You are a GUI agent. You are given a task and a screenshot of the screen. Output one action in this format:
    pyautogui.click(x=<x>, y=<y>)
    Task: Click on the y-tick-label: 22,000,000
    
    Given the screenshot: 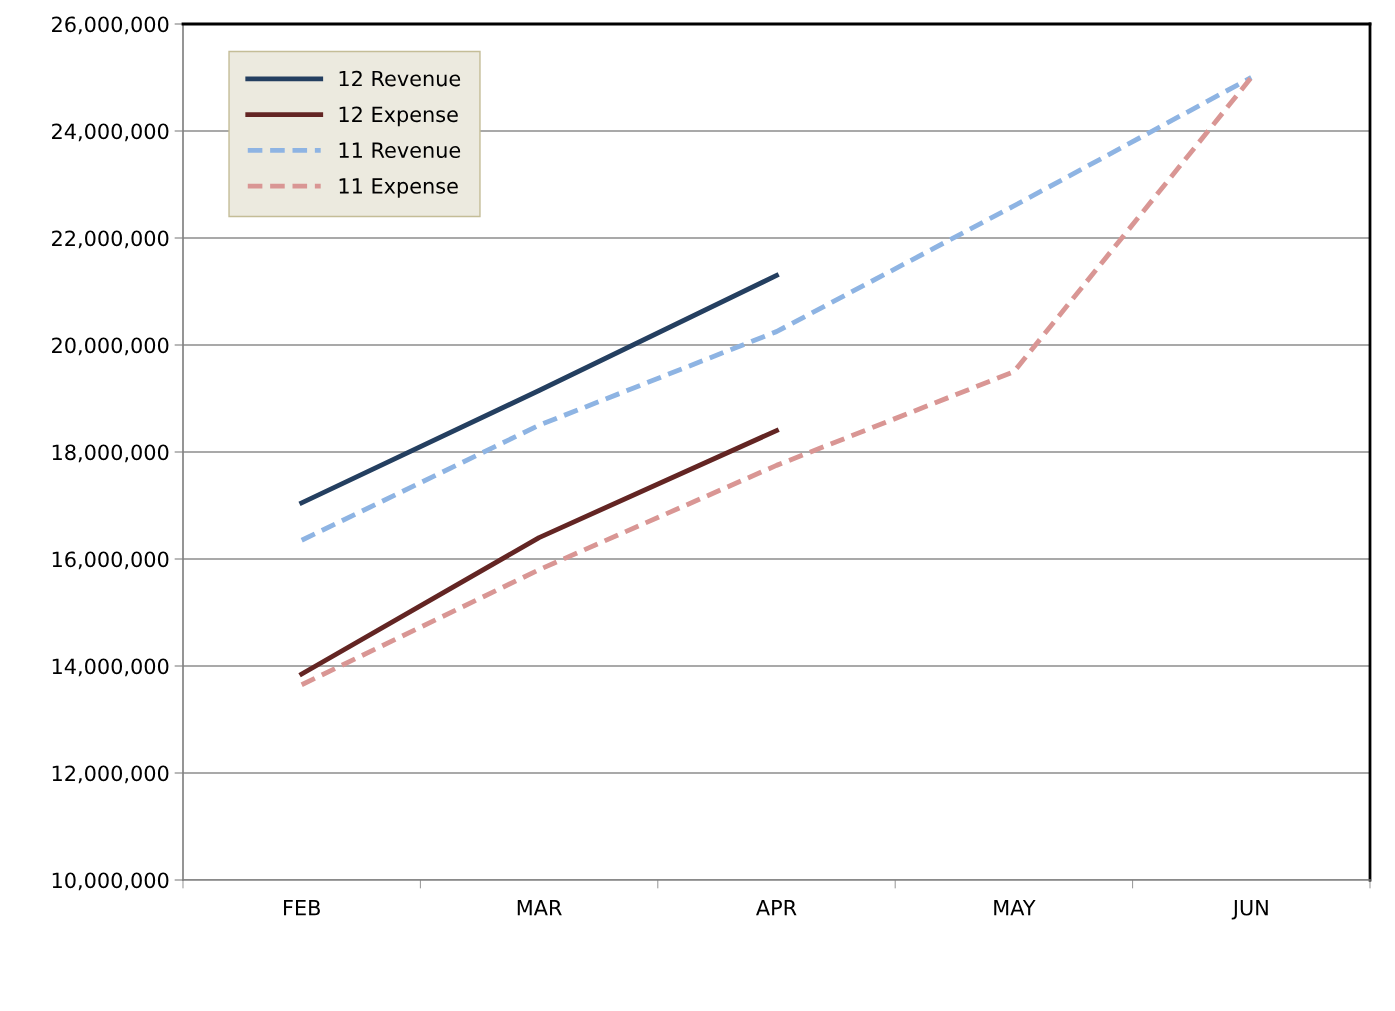 What is the action you would take?
    pyautogui.click(x=110, y=239)
    